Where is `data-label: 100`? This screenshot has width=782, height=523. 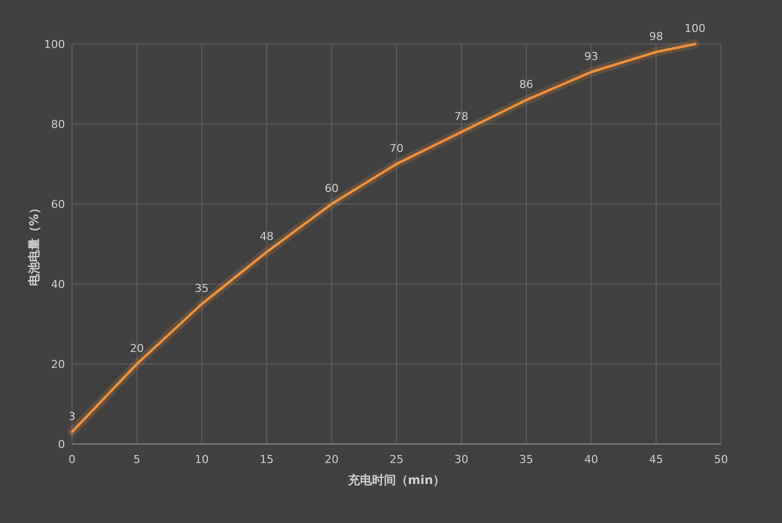
data-label: 100 is located at coordinates (695, 28).